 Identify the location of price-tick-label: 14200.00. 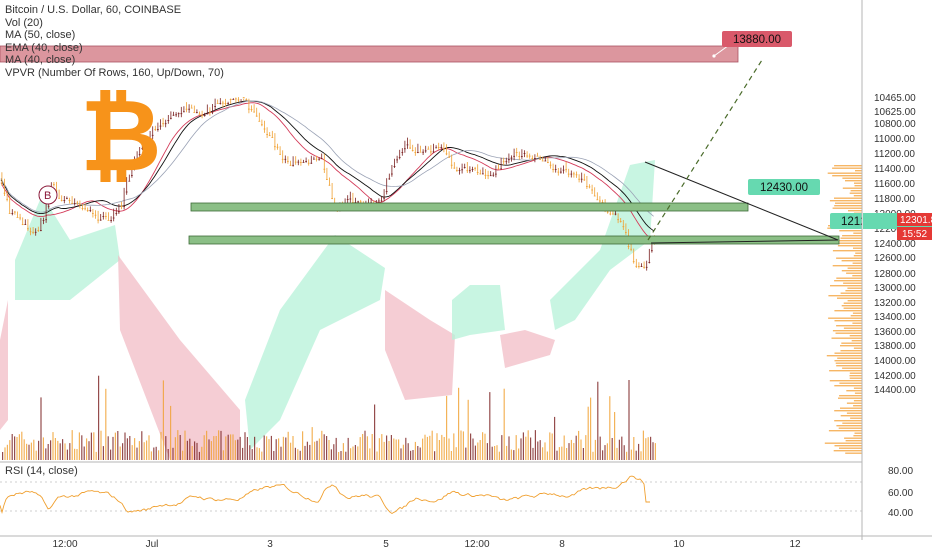
(895, 376).